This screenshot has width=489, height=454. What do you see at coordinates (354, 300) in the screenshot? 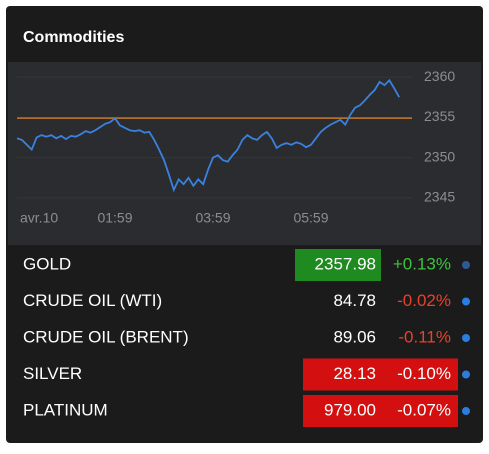
I see `price: 84.78` at bounding box center [354, 300].